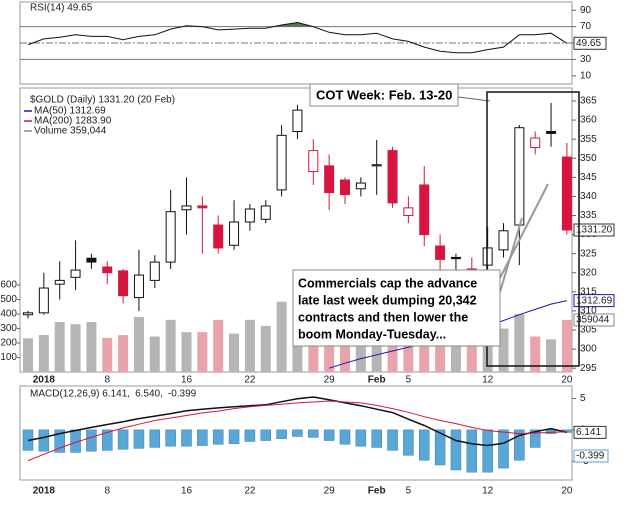  What do you see at coordinates (44, 491) in the screenshot?
I see `x-tick-label: 2018` at bounding box center [44, 491].